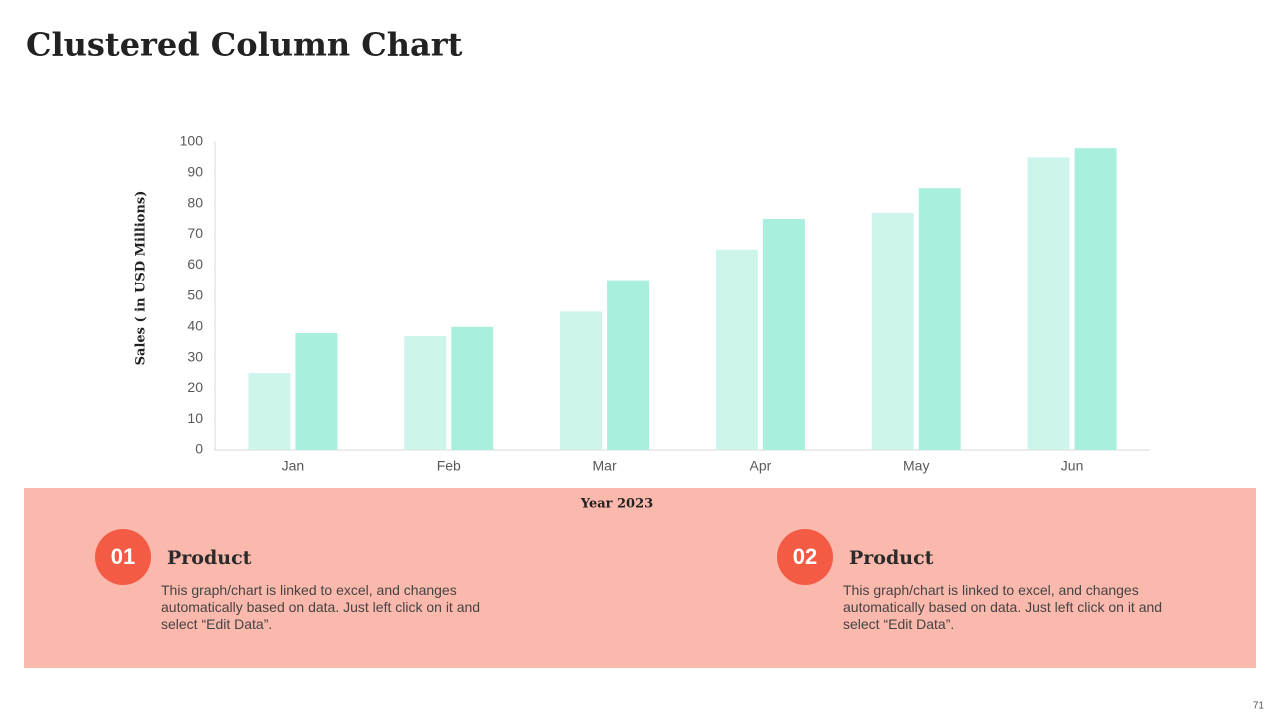 Image resolution: width=1280 pixels, height=720 pixels. Describe the element at coordinates (195, 233) in the screenshot. I see `y-tick-label: 70` at that location.